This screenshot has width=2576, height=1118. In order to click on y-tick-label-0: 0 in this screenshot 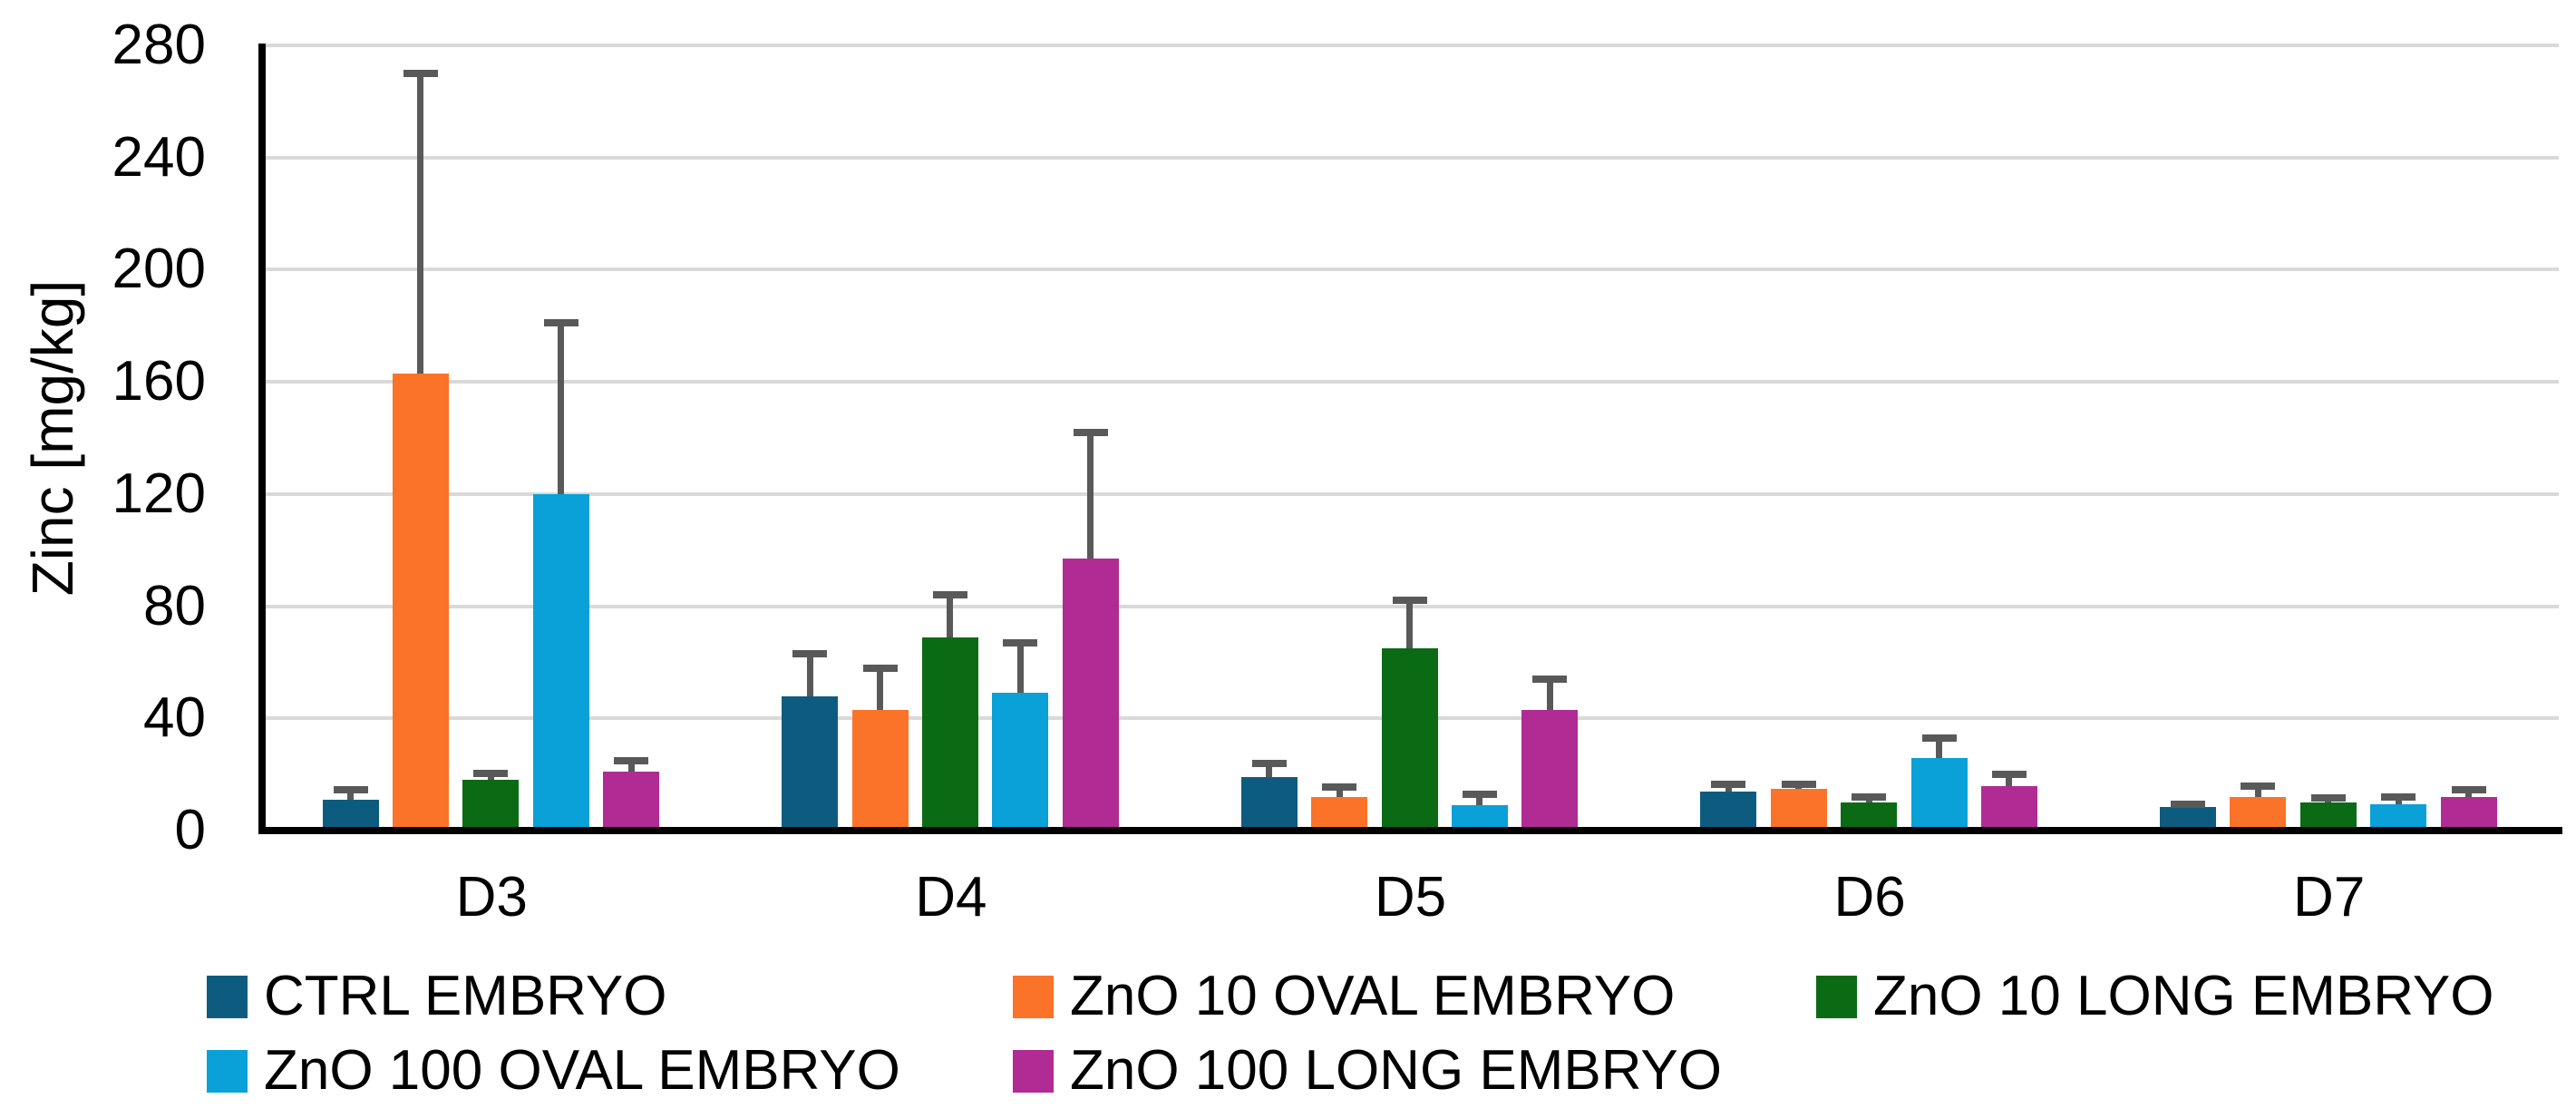, I will do `click(190, 830)`.